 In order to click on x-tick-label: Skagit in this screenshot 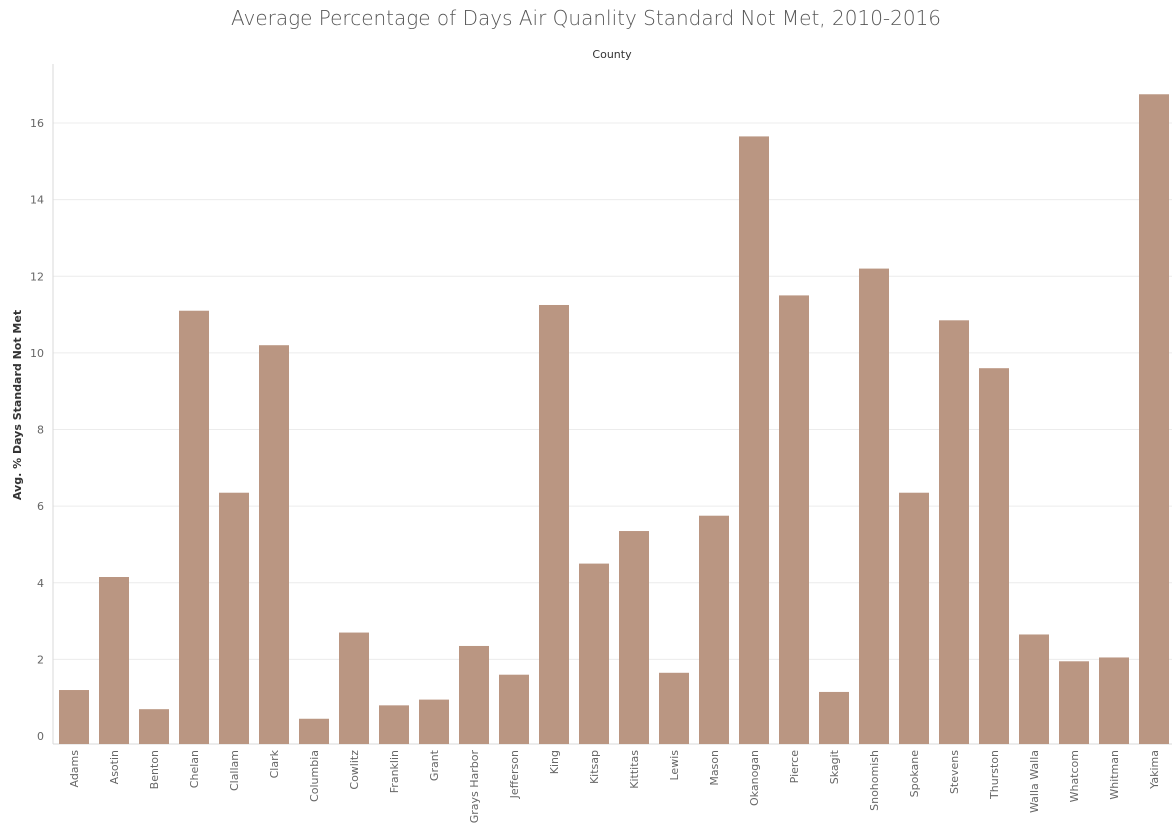, I will do `click(834, 766)`.